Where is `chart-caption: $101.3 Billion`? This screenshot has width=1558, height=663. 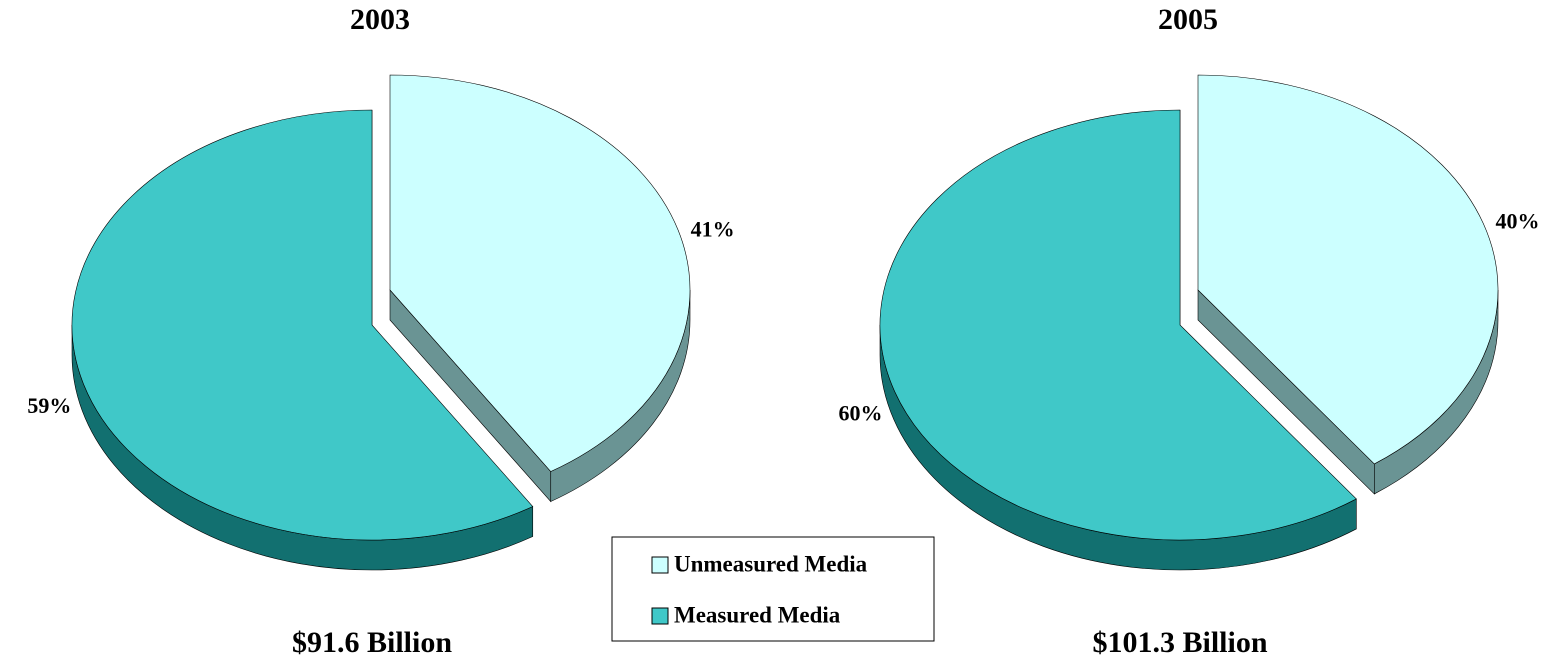 chart-caption: $101.3 Billion is located at coordinates (1179, 642).